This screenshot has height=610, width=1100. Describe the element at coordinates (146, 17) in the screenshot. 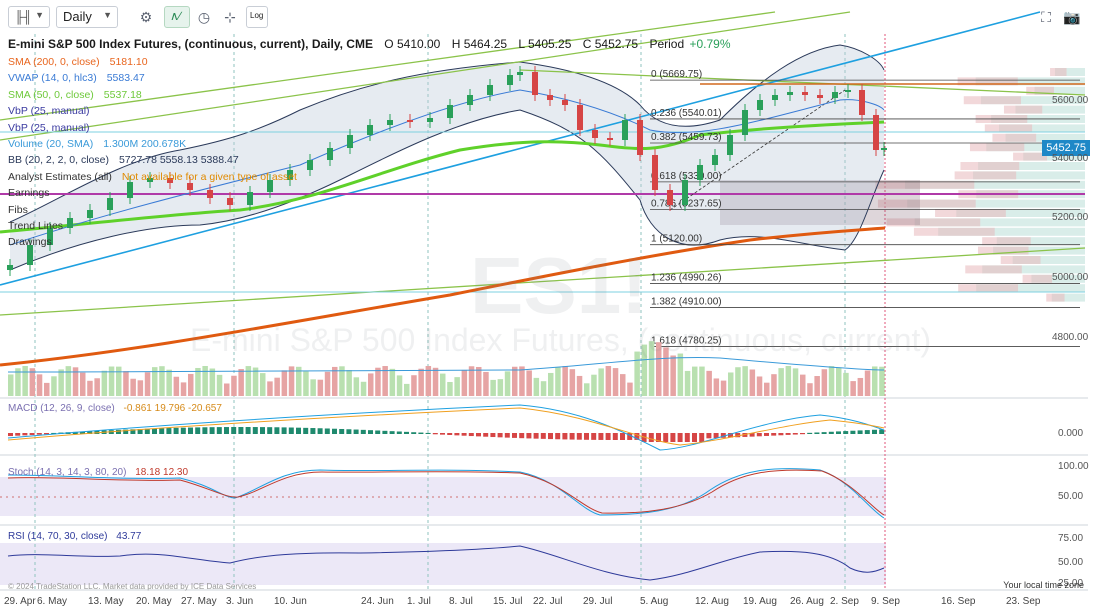

I see `gear-icon: ⚙` at that location.